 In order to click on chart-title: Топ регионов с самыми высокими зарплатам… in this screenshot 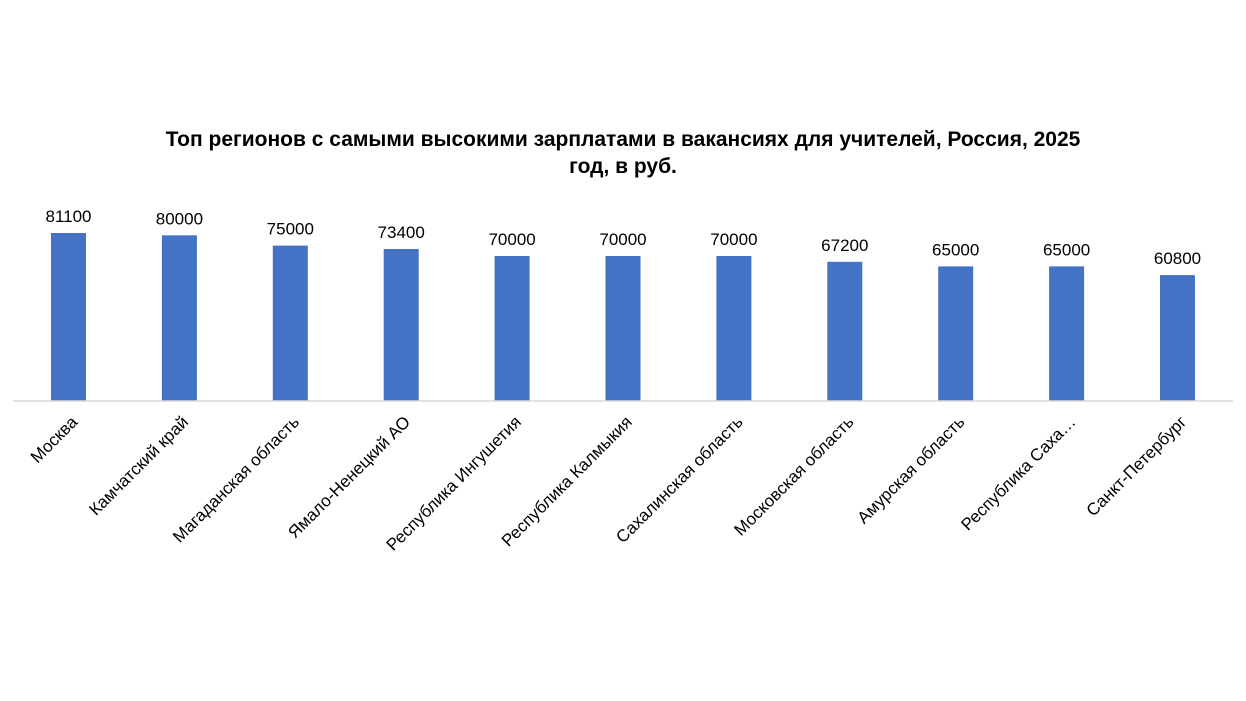, I will do `click(623, 153)`.